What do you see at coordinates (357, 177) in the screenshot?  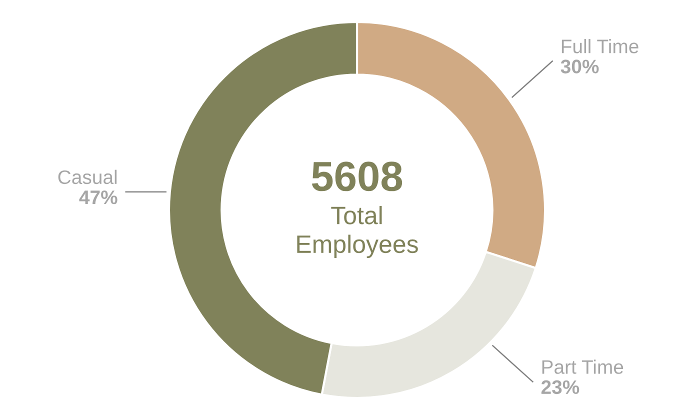 I see `text: 5608` at bounding box center [357, 177].